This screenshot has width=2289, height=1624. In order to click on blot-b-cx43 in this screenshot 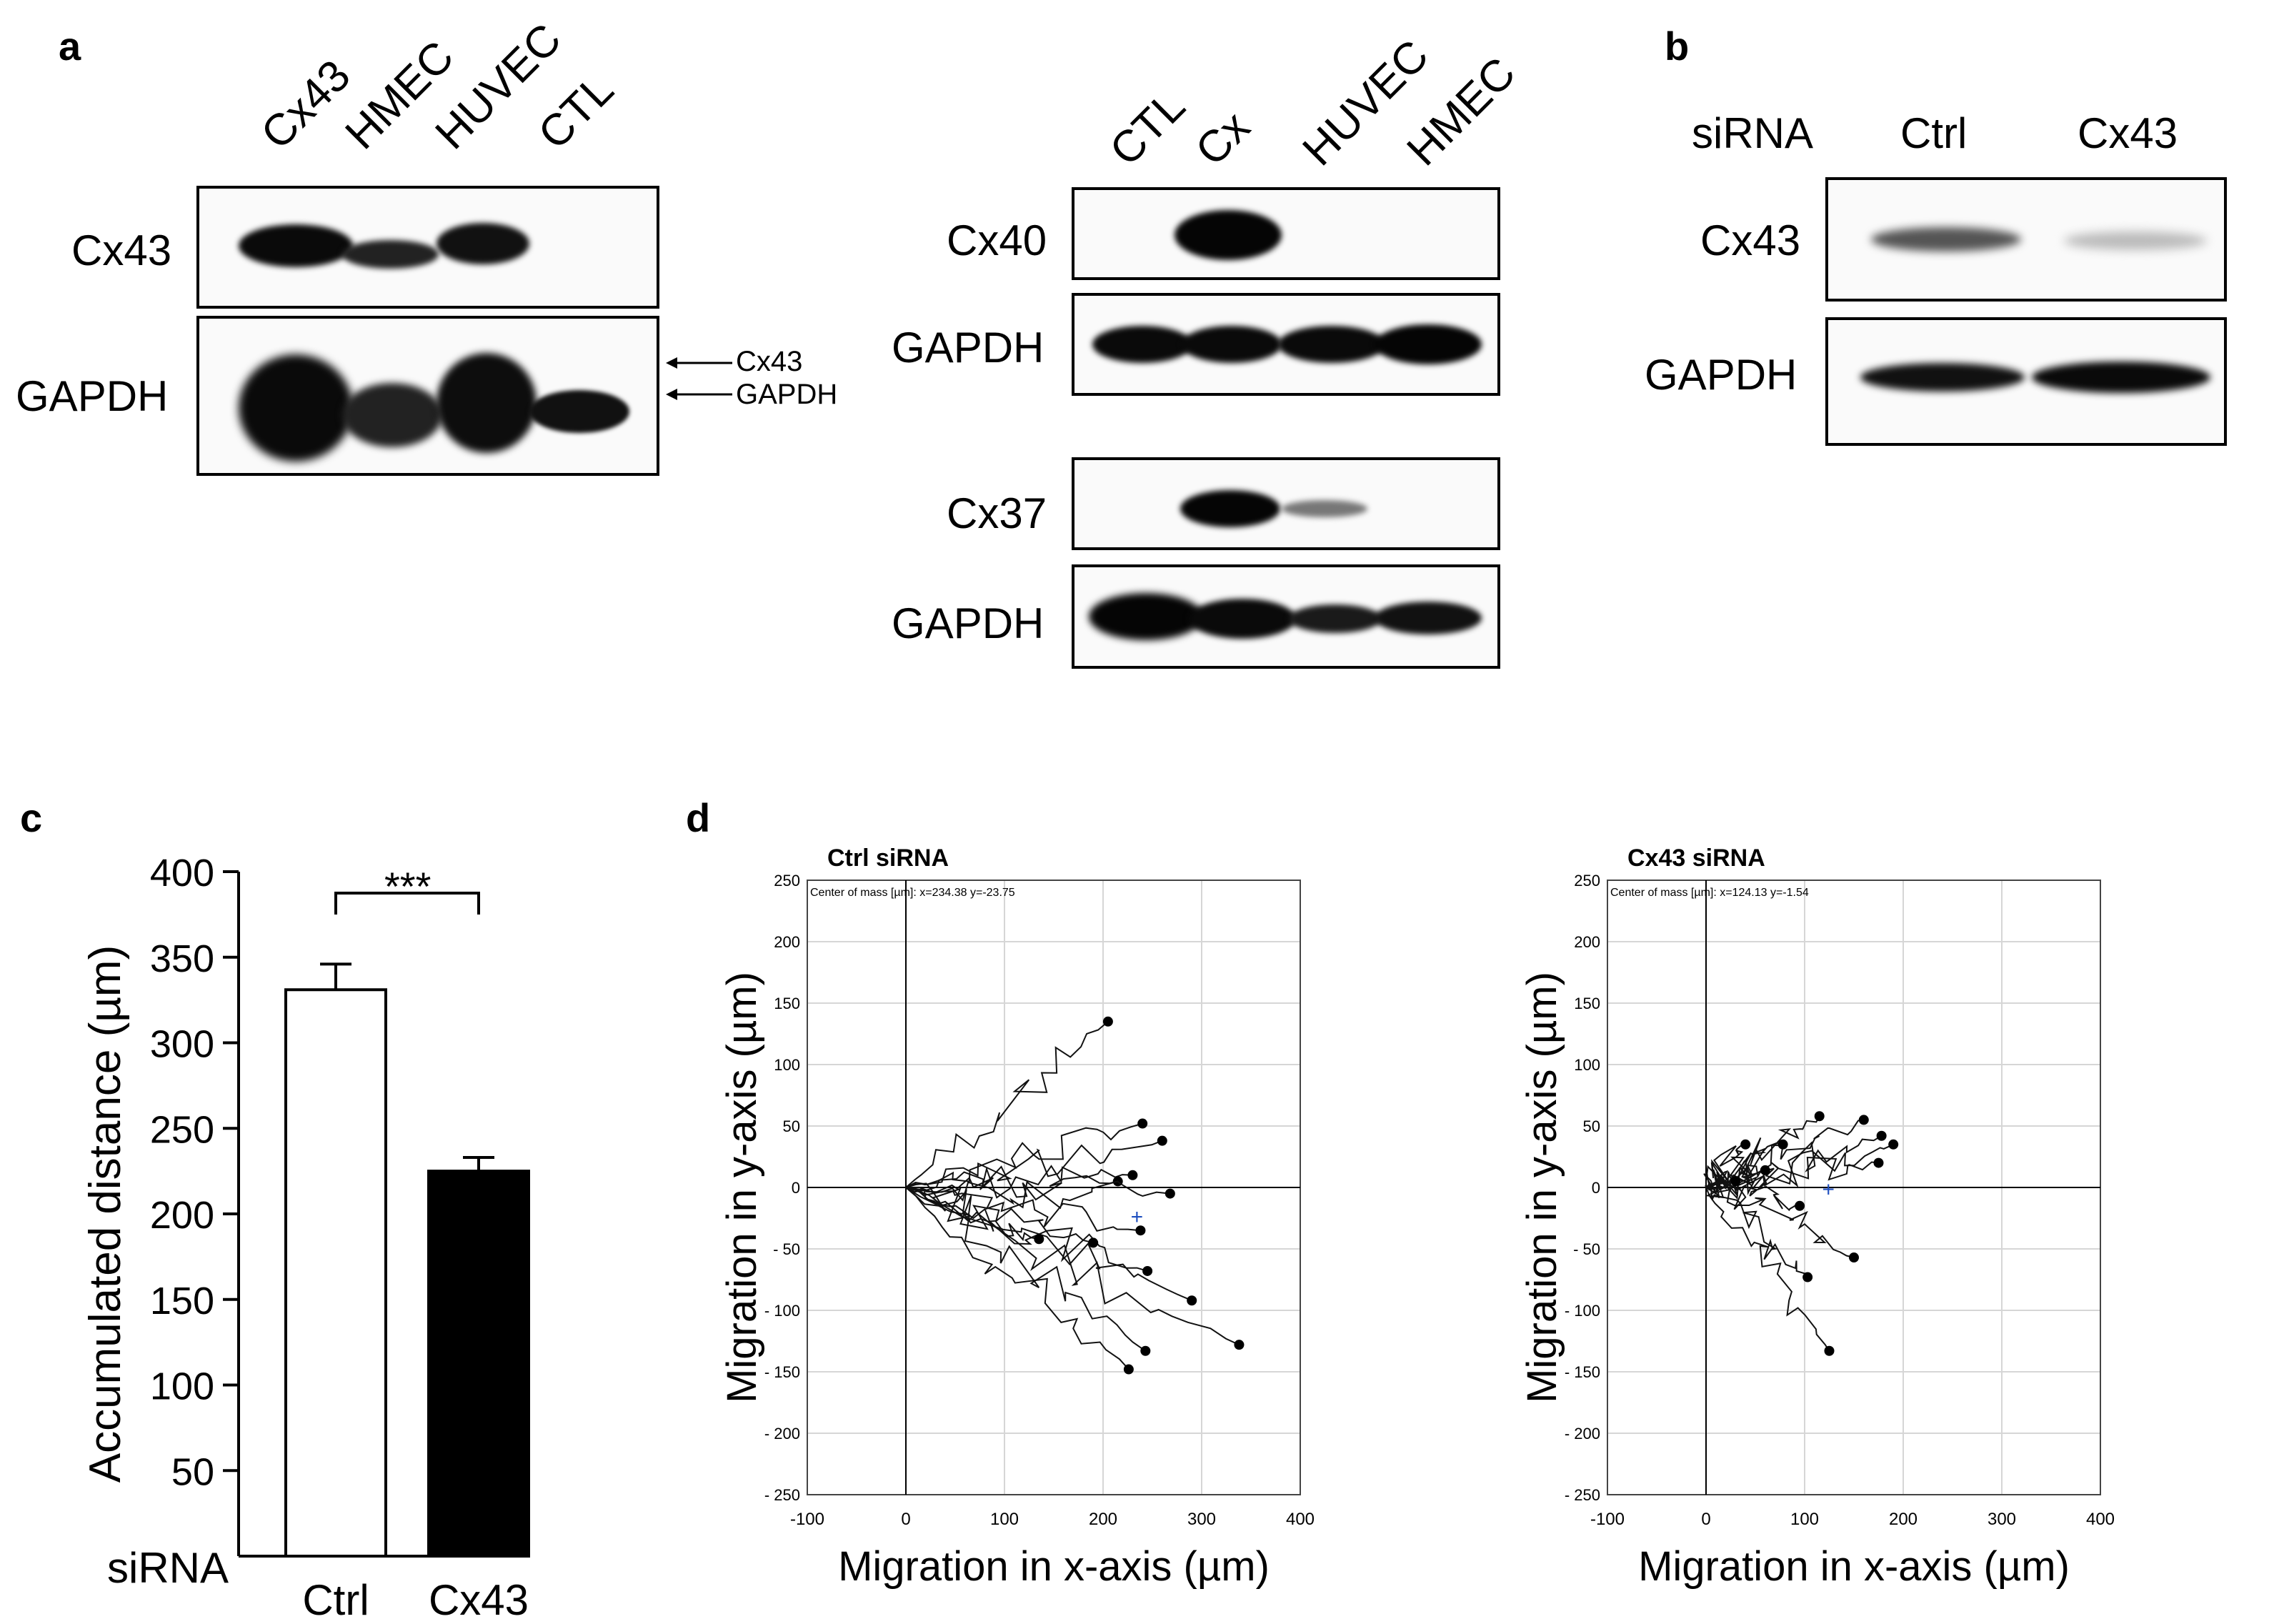, I will do `click(2026, 240)`.